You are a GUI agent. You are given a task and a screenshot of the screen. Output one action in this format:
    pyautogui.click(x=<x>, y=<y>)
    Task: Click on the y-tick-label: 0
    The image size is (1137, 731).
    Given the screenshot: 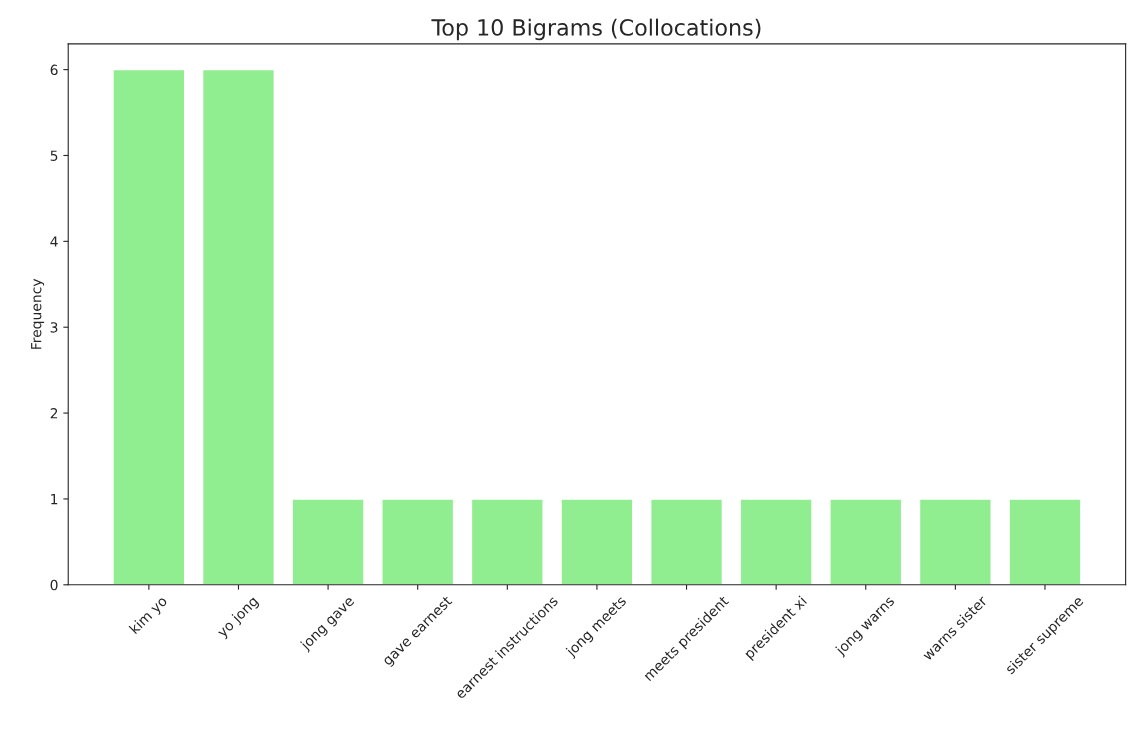 What is the action you would take?
    pyautogui.click(x=54, y=585)
    